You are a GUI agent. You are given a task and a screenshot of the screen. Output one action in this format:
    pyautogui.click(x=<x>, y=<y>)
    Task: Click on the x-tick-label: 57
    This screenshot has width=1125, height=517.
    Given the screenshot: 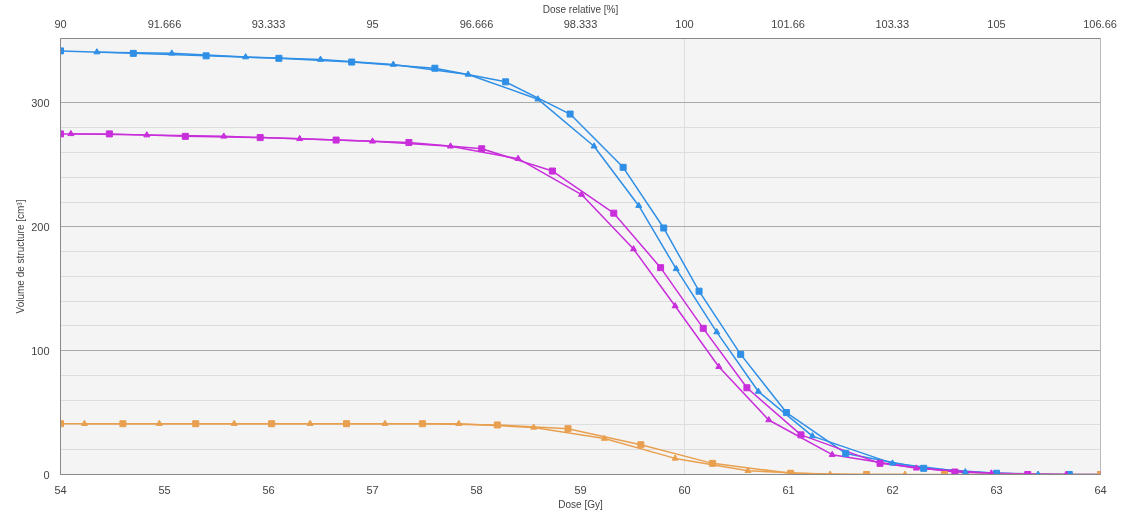 What is the action you would take?
    pyautogui.click(x=372, y=489)
    